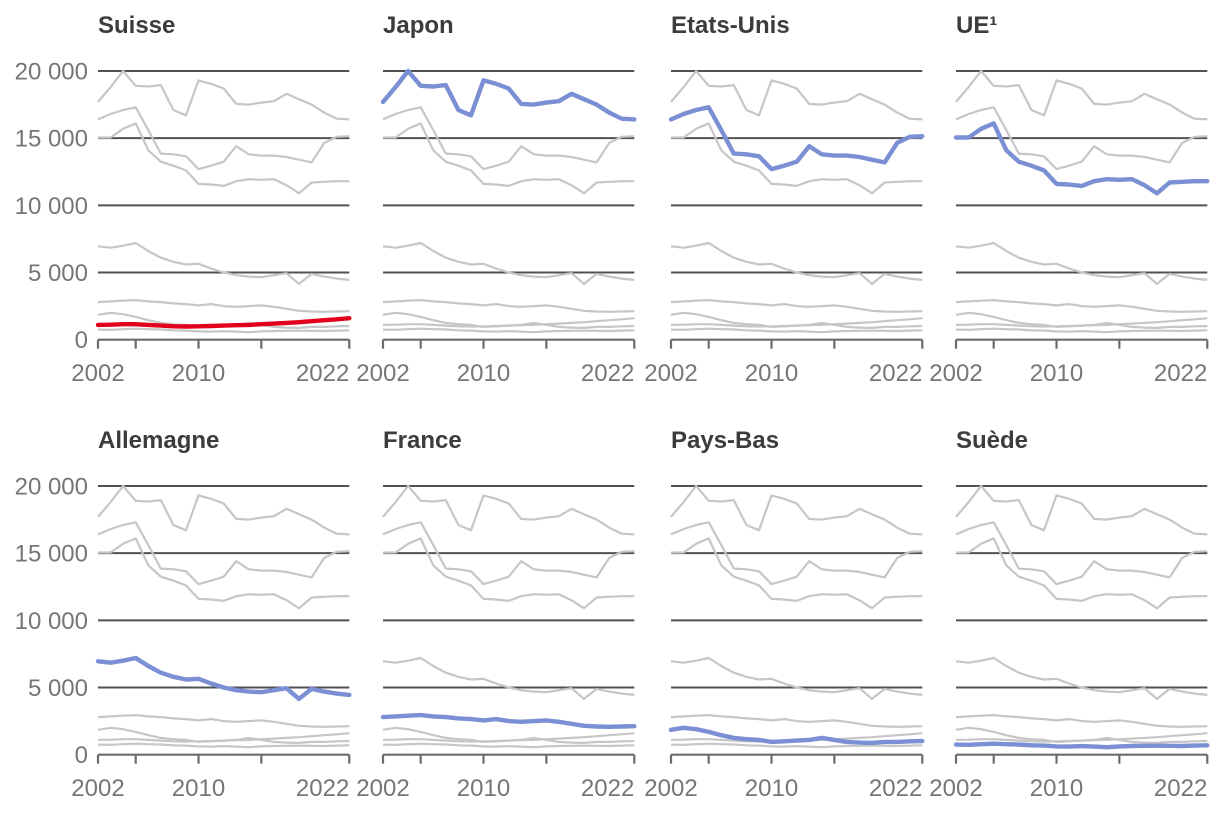 The height and width of the screenshot is (820, 1220). What do you see at coordinates (725, 440) in the screenshot?
I see `panel-title: Pays-Bas` at bounding box center [725, 440].